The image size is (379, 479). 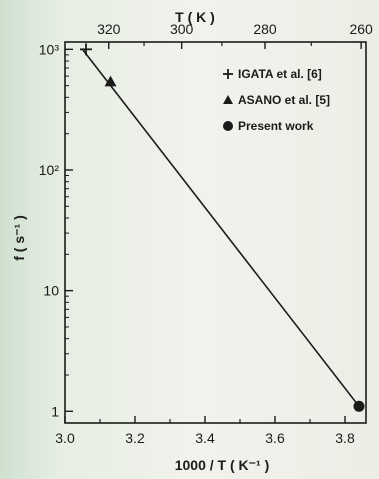 What do you see at coordinates (205, 438) in the screenshot?
I see `x-tick-label: 3.4` at bounding box center [205, 438].